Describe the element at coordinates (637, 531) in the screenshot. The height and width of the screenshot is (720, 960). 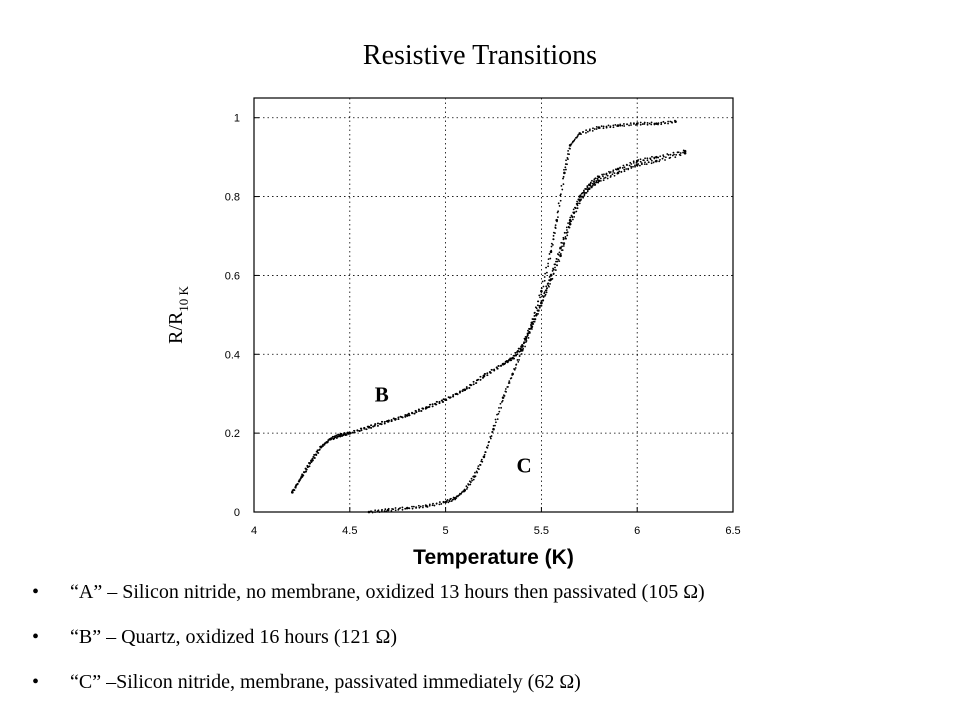
I see `x-tick-label: 6` at that location.